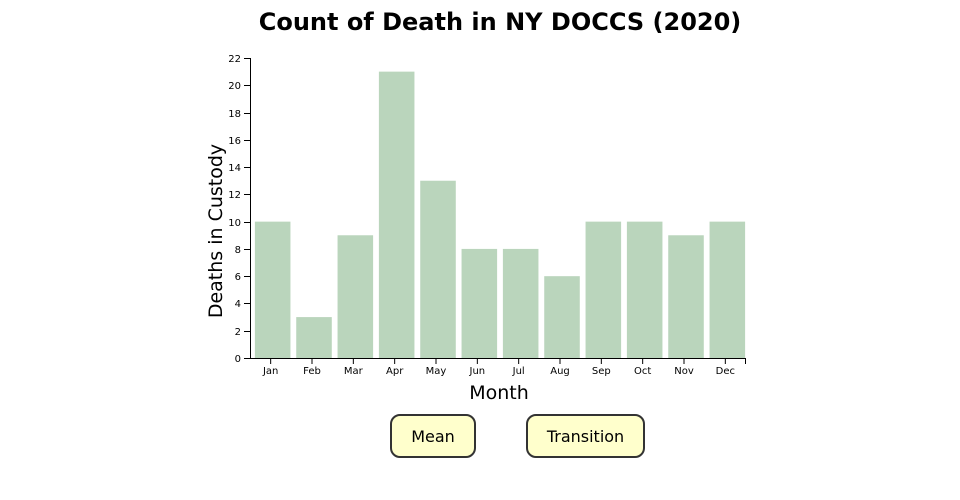 This screenshot has height=500, width=960. I want to click on bar-dec, so click(727, 289).